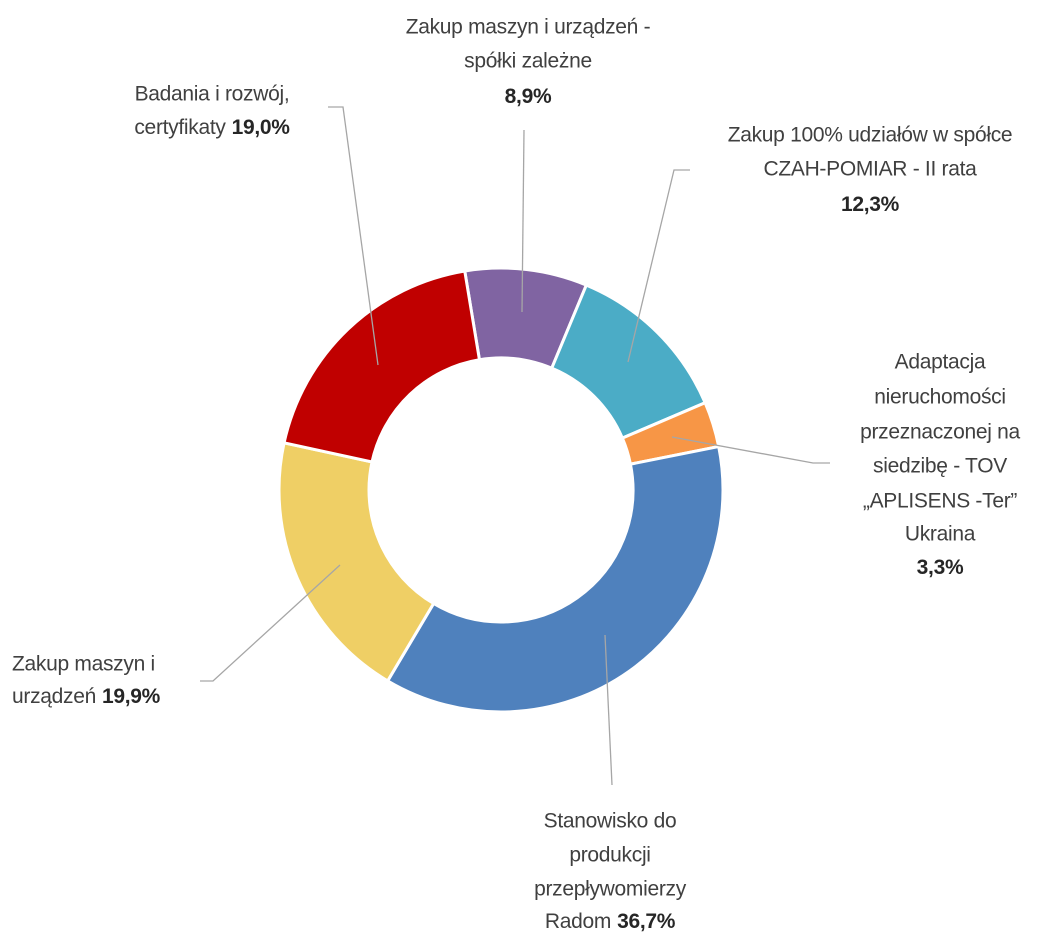 The image size is (1043, 933). I want to click on data-label: 3,3%, so click(940, 567).